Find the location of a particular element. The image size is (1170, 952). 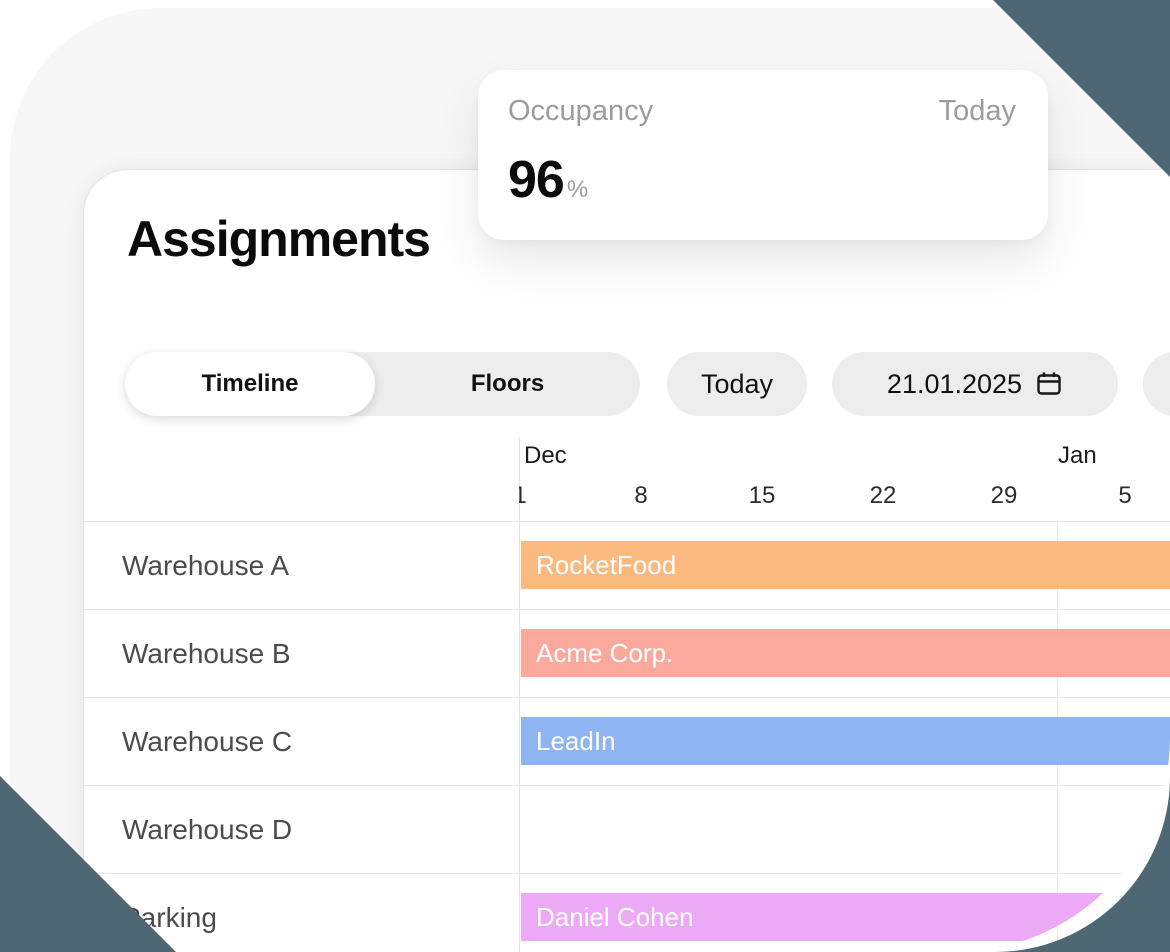

timeline-left-divider is located at coordinates (519, 694).